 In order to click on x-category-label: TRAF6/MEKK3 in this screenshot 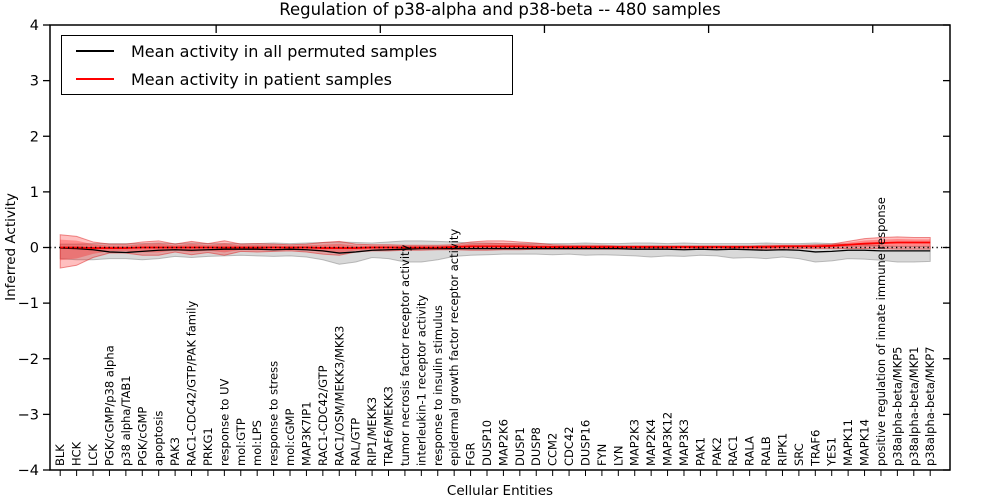, I will do `click(389, 426)`.